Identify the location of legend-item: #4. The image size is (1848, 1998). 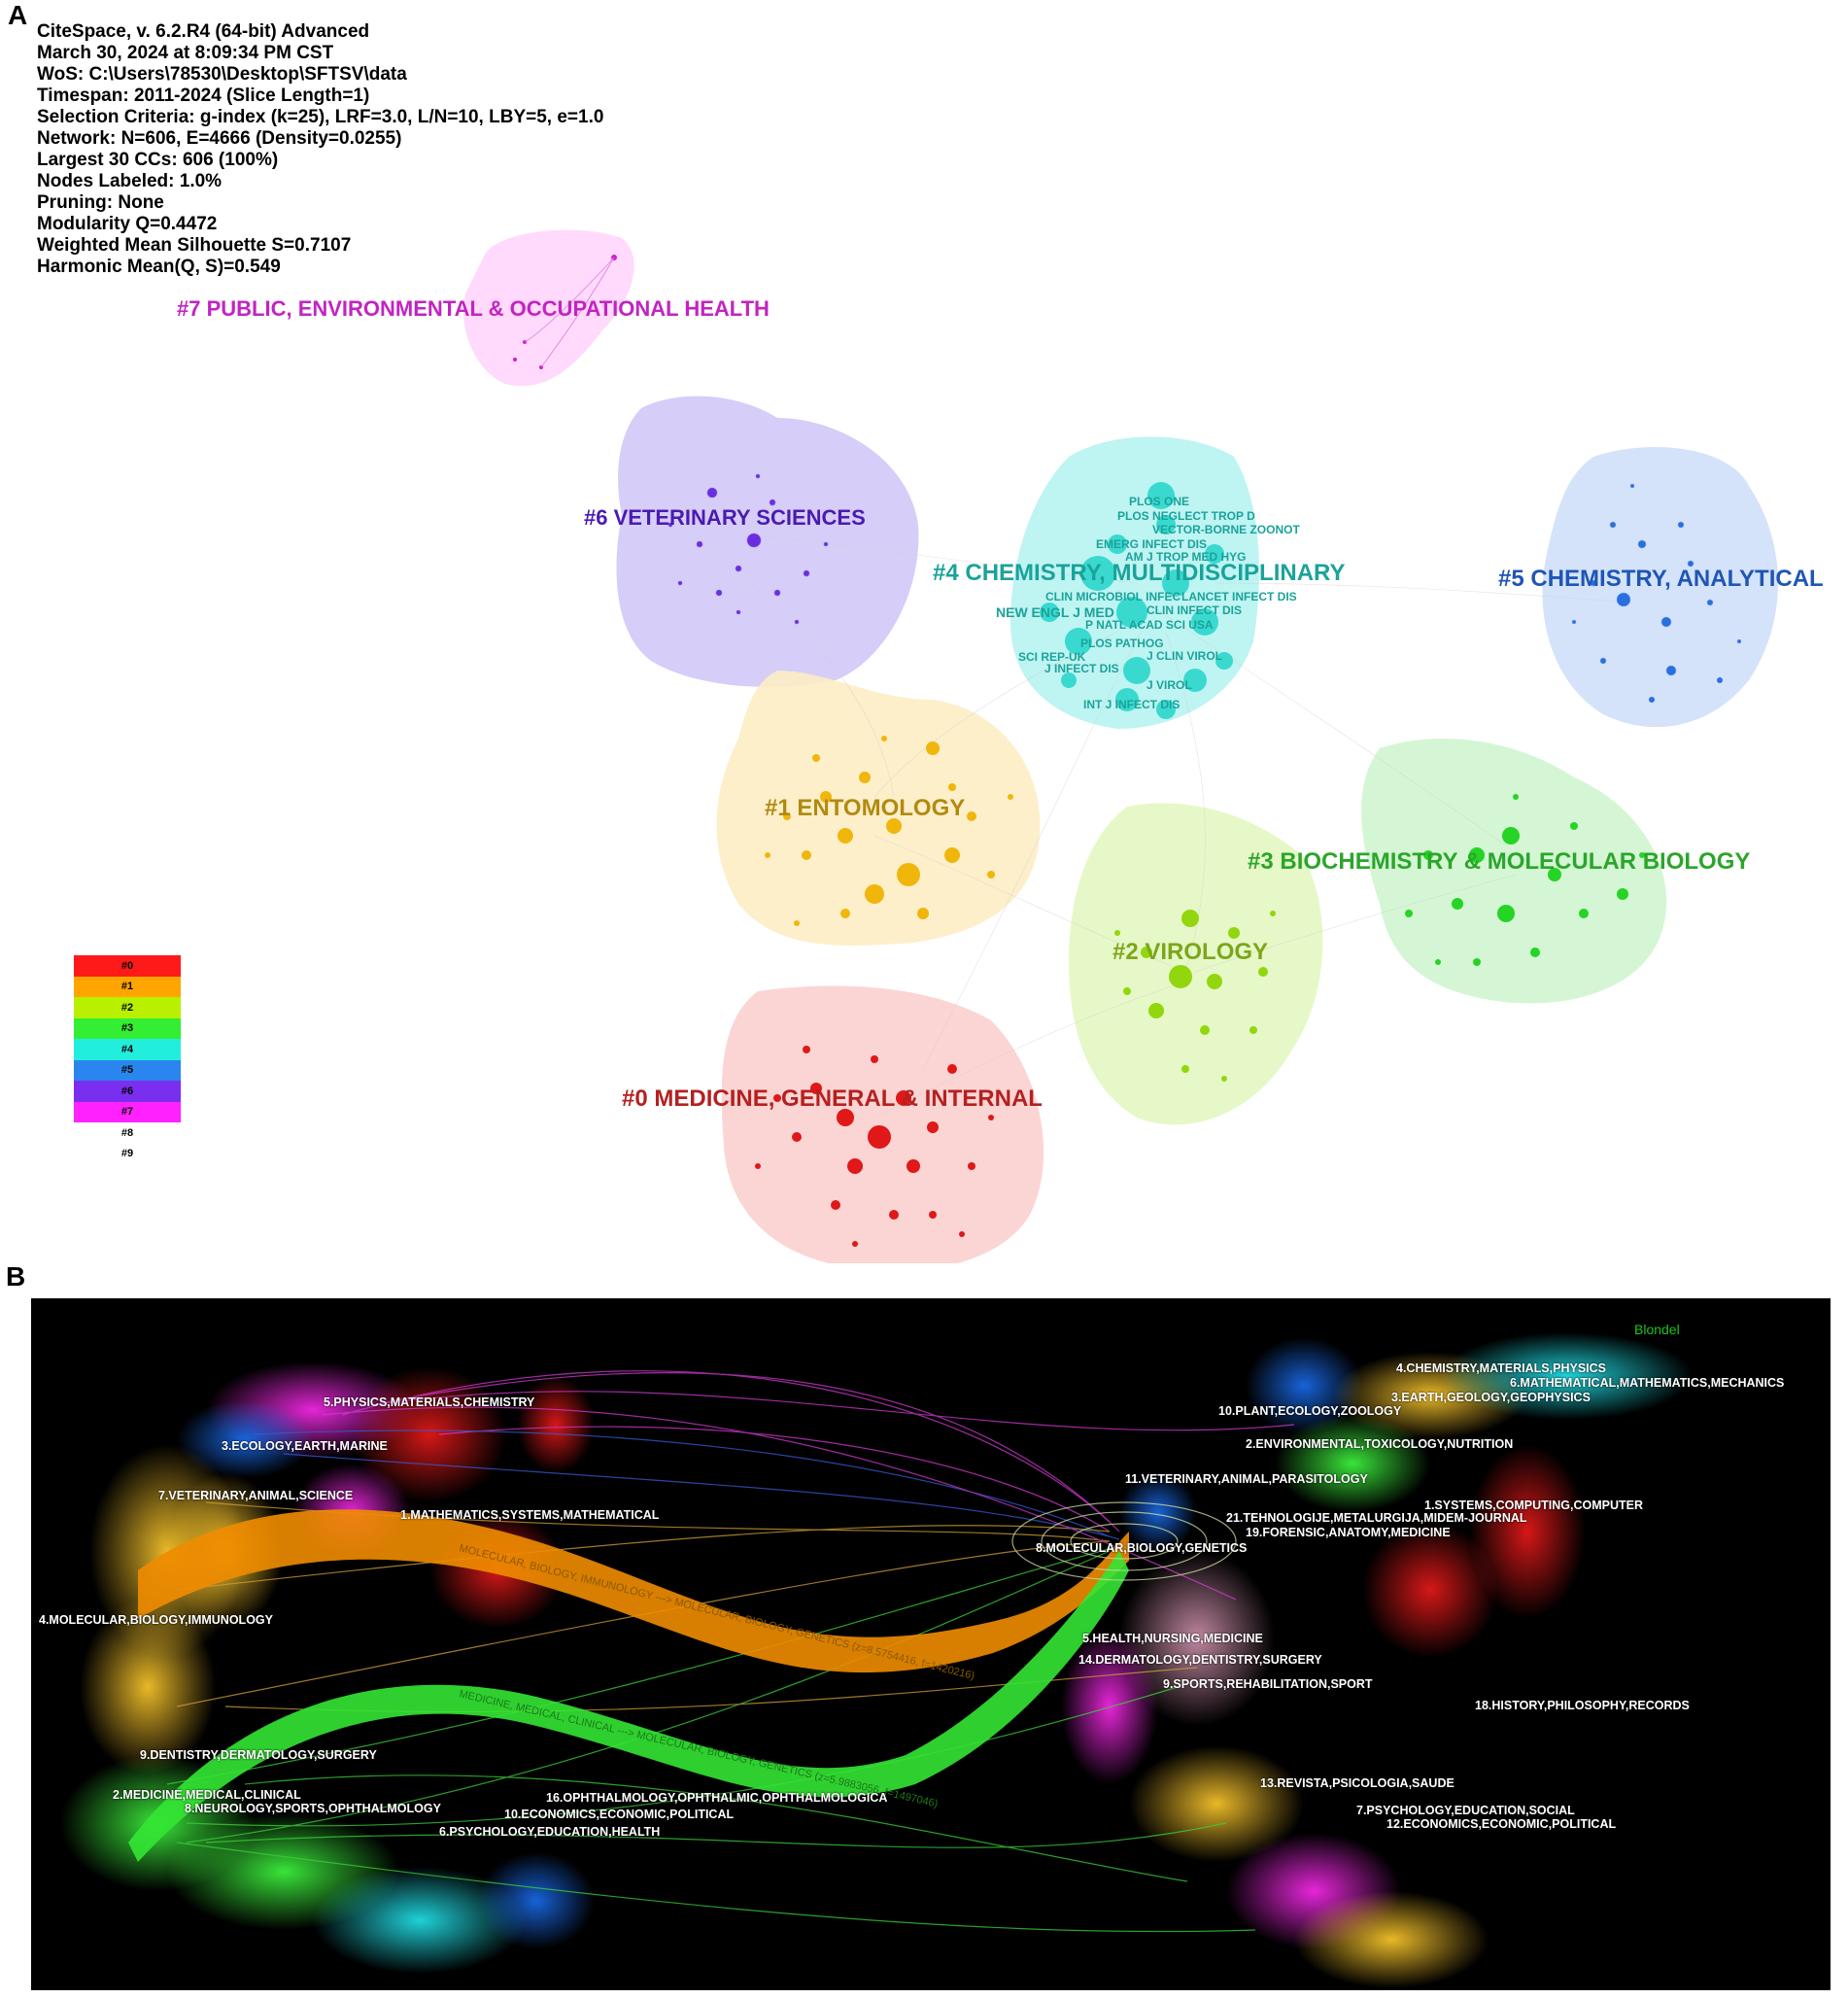
(127, 1049).